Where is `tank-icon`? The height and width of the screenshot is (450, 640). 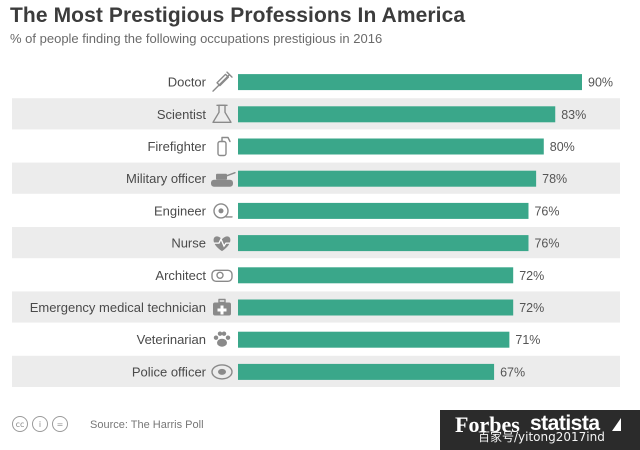 tank-icon is located at coordinates (223, 179).